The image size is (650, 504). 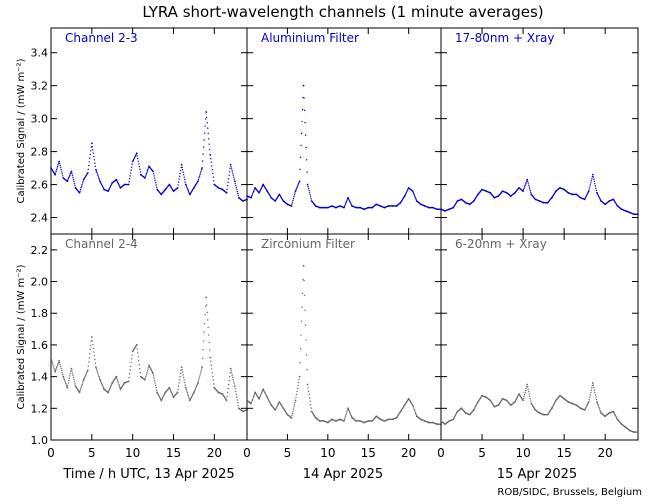 What do you see at coordinates (537, 474) in the screenshot?
I see `x-axis-date-label: 15 Apr 2025` at bounding box center [537, 474].